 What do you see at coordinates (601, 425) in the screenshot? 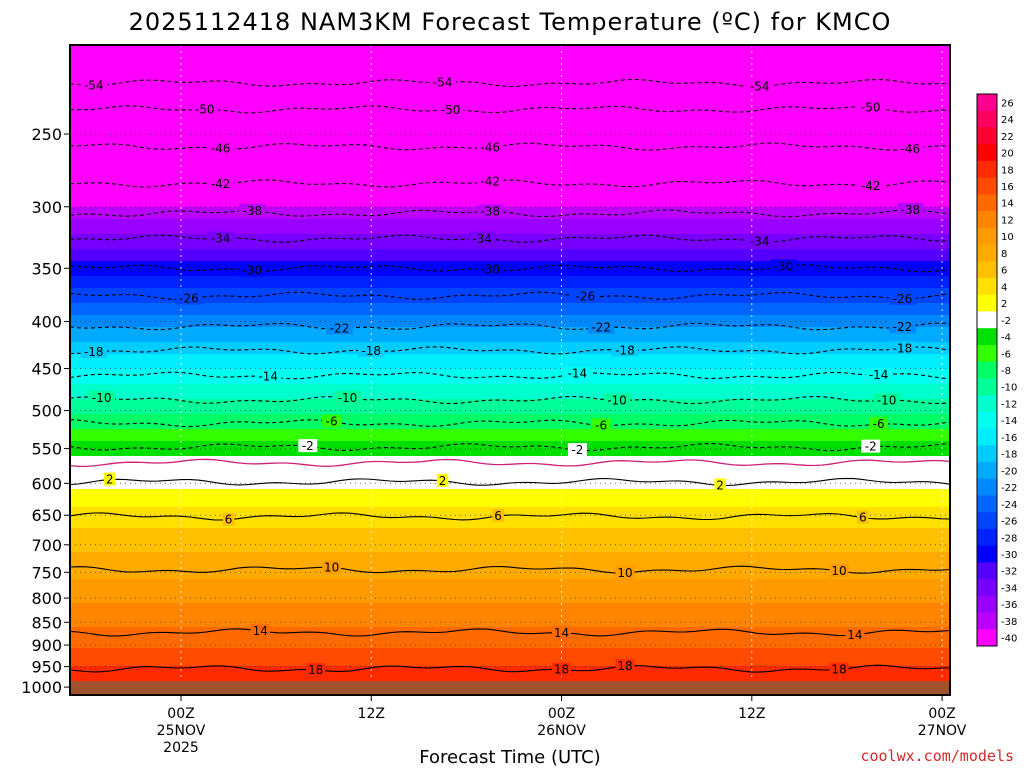
I see `contour-label: -6` at bounding box center [601, 425].